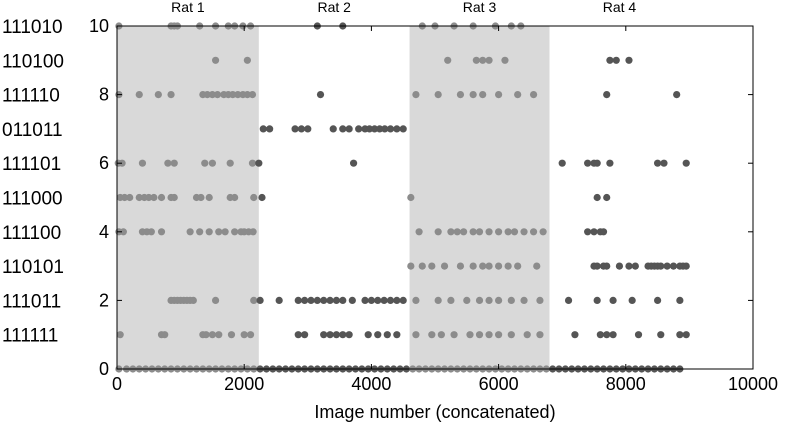  I want to click on x-tick-label: 0, so click(117, 384).